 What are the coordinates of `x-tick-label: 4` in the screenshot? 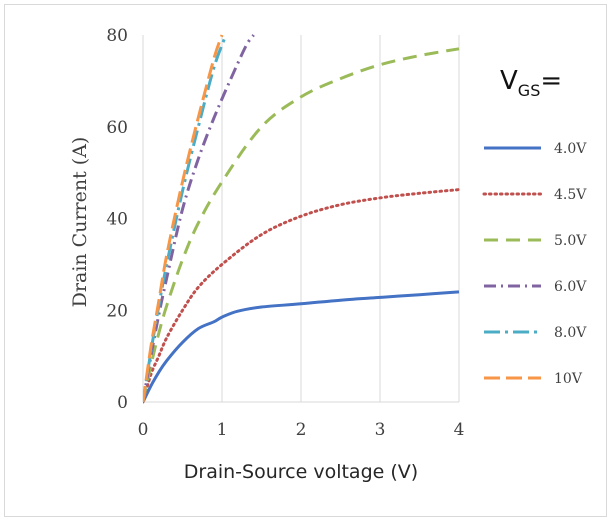 It's located at (459, 430).